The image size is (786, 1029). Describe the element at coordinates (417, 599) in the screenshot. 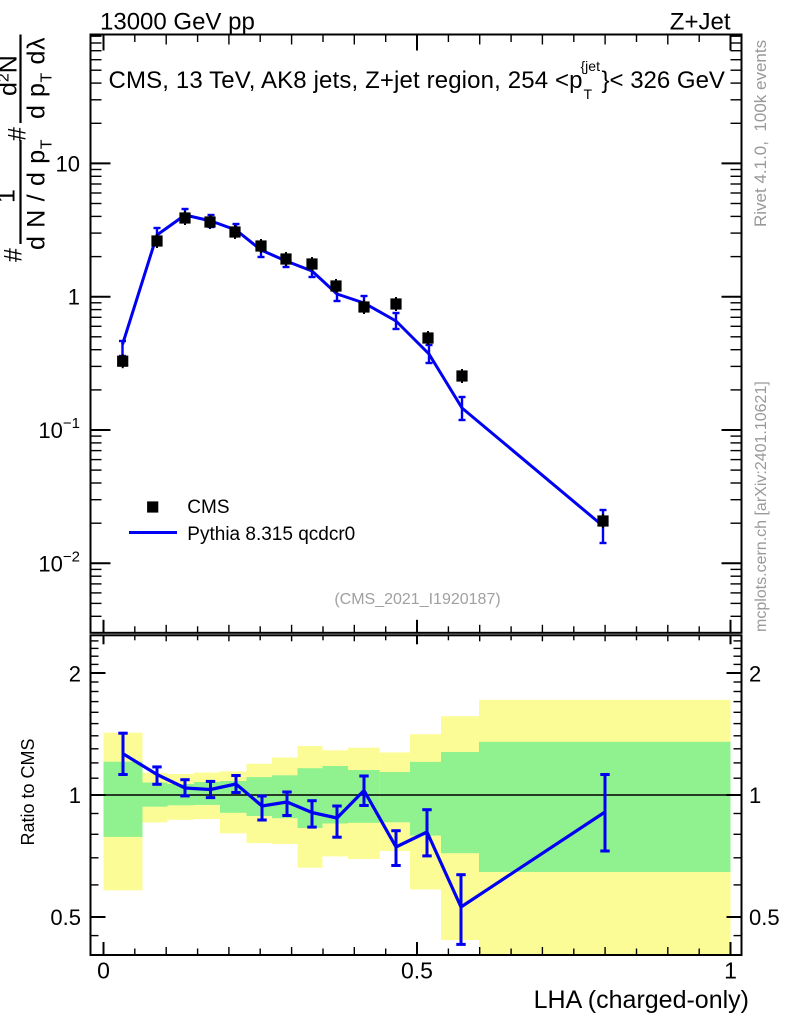

I see `svg-text: (CMS_2021_I1920187)` at that location.